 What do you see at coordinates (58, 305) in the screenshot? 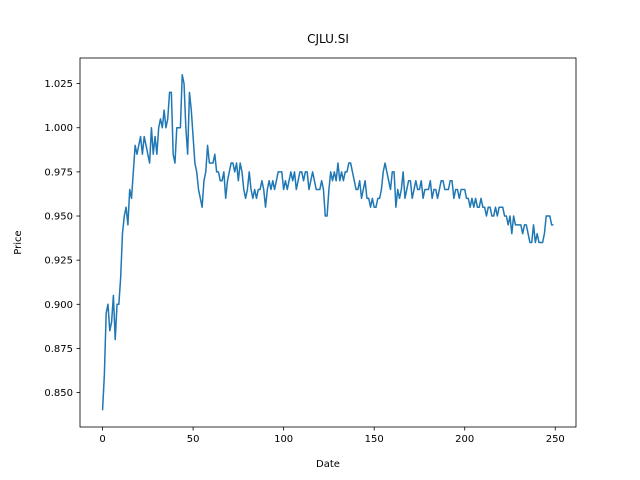
I see `y-tick-label: 0.900` at bounding box center [58, 305].